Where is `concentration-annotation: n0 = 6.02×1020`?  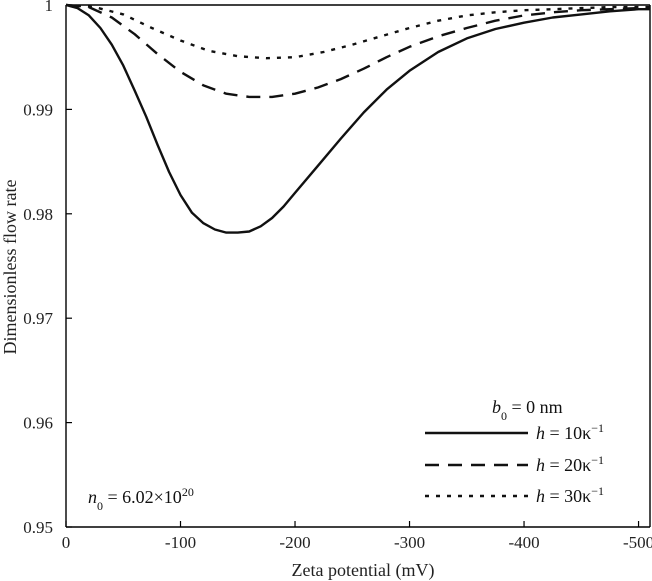
concentration-annotation: n0 = 6.02×1020 is located at coordinates (141, 499).